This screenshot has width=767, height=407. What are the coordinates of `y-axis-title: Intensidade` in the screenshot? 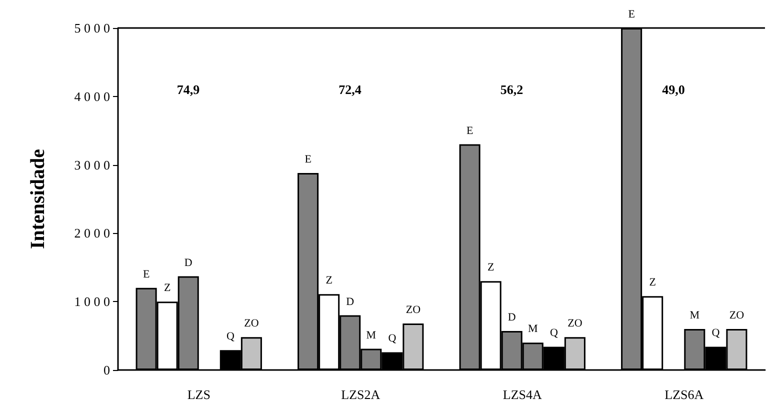 It's located at (38, 199).